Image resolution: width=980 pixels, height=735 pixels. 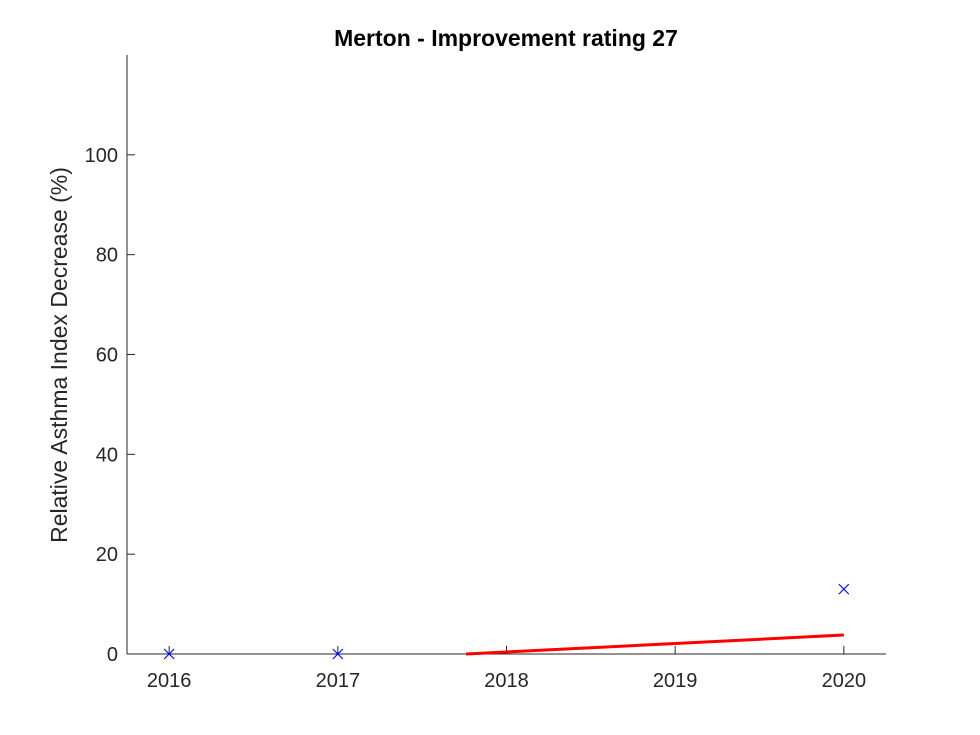 I want to click on plot-area, so click(x=506, y=621).